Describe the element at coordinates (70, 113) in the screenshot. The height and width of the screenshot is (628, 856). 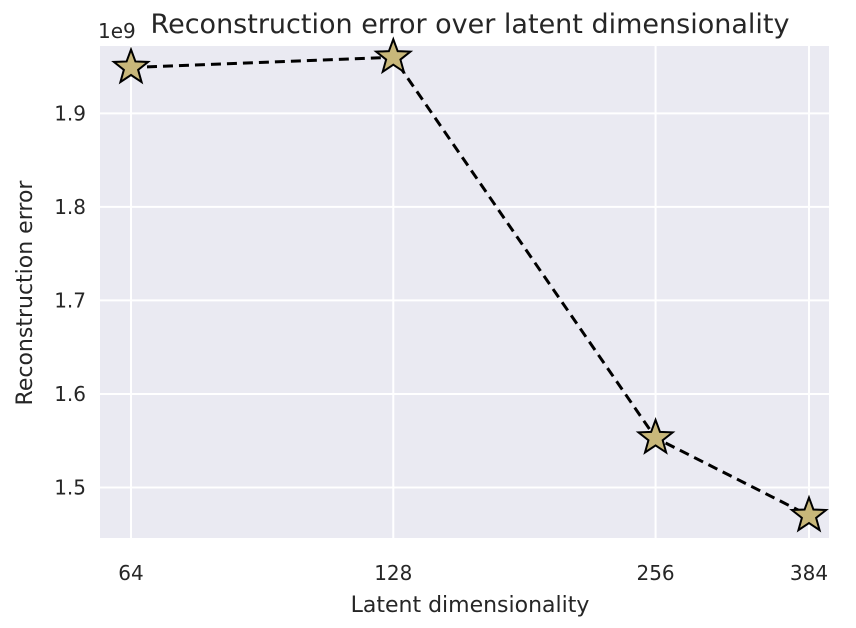
I see `y-tick-label: 1.9` at that location.